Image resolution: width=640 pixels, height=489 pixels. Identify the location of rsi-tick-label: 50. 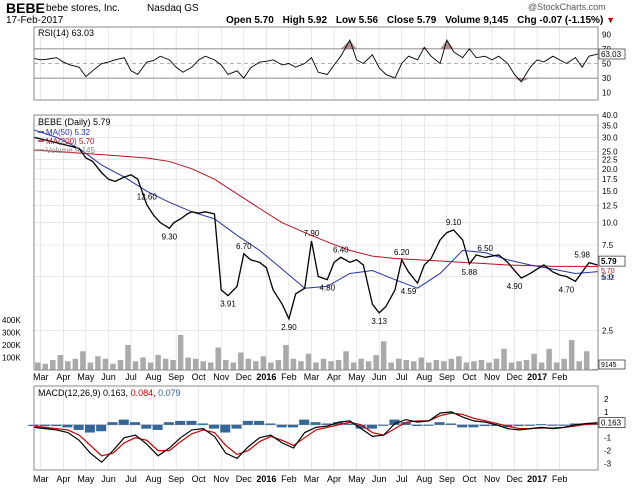
(606, 64).